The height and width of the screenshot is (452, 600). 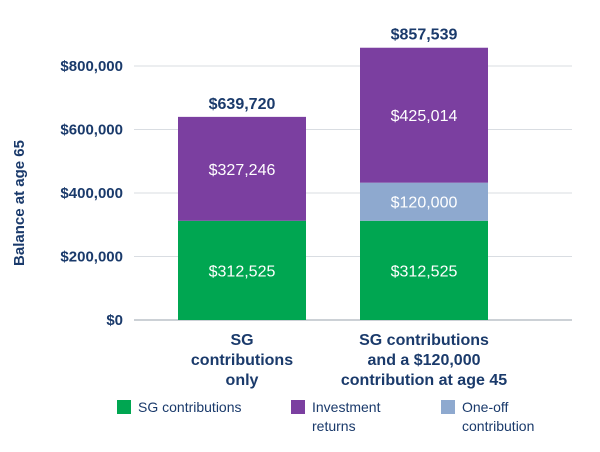 I want to click on y-tick-label: $400,000, so click(x=91, y=193).